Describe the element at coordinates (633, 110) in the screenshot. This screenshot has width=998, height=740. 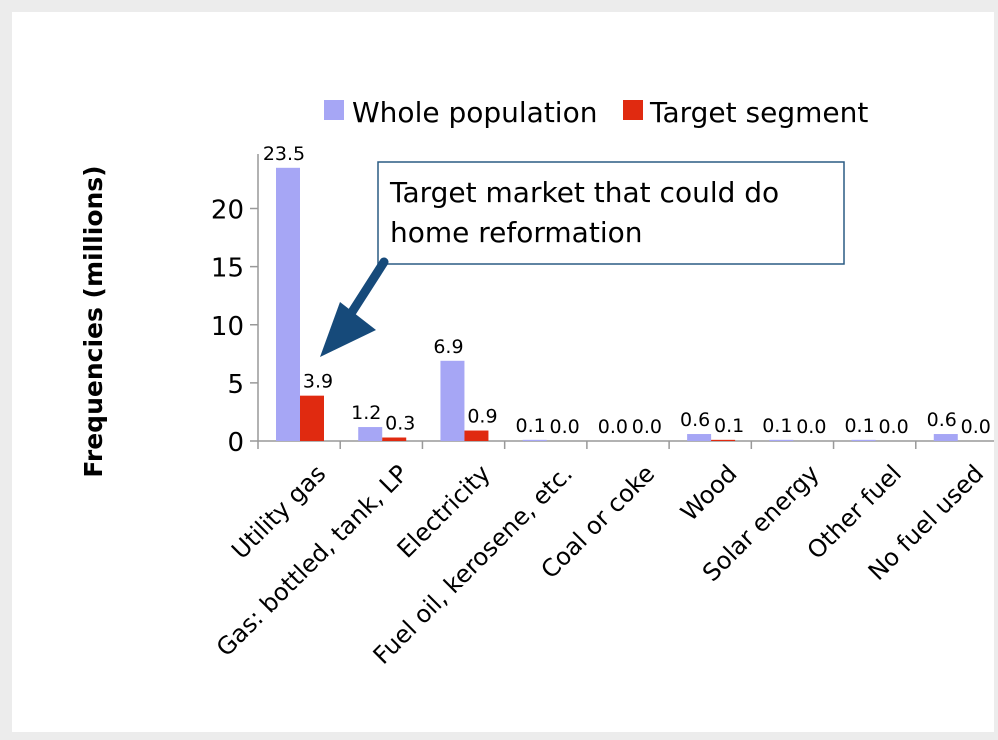
I see `legend-swatch-target-segment` at that location.